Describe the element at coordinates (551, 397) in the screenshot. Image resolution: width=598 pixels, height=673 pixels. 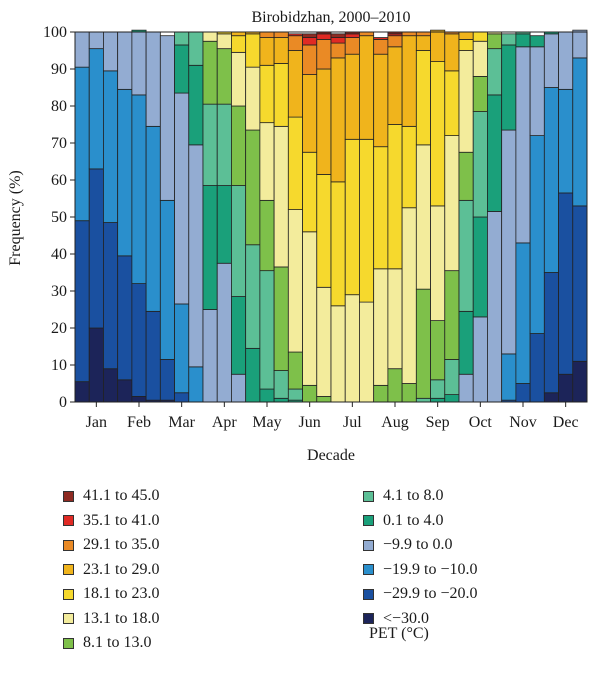
I see `bar-segment-Dec-1-s0` at that location.